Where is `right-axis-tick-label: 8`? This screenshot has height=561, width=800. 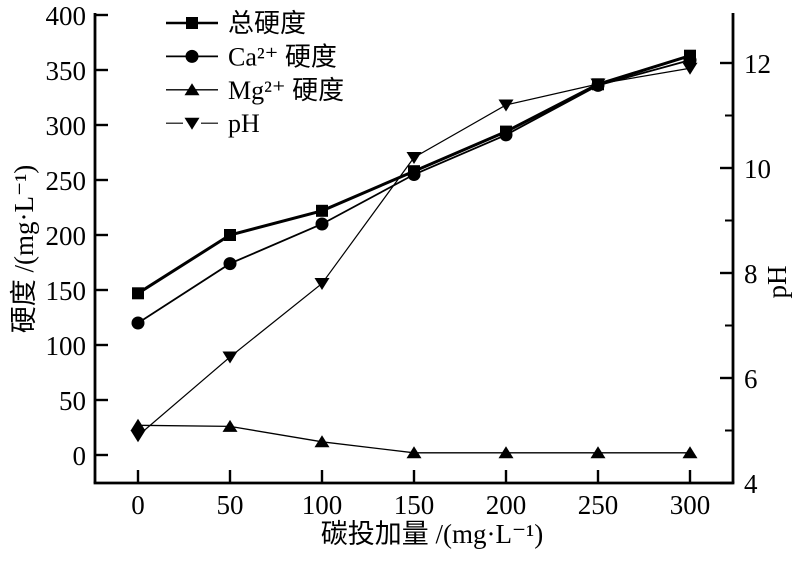 right-axis-tick-label: 8 is located at coordinates (751, 274).